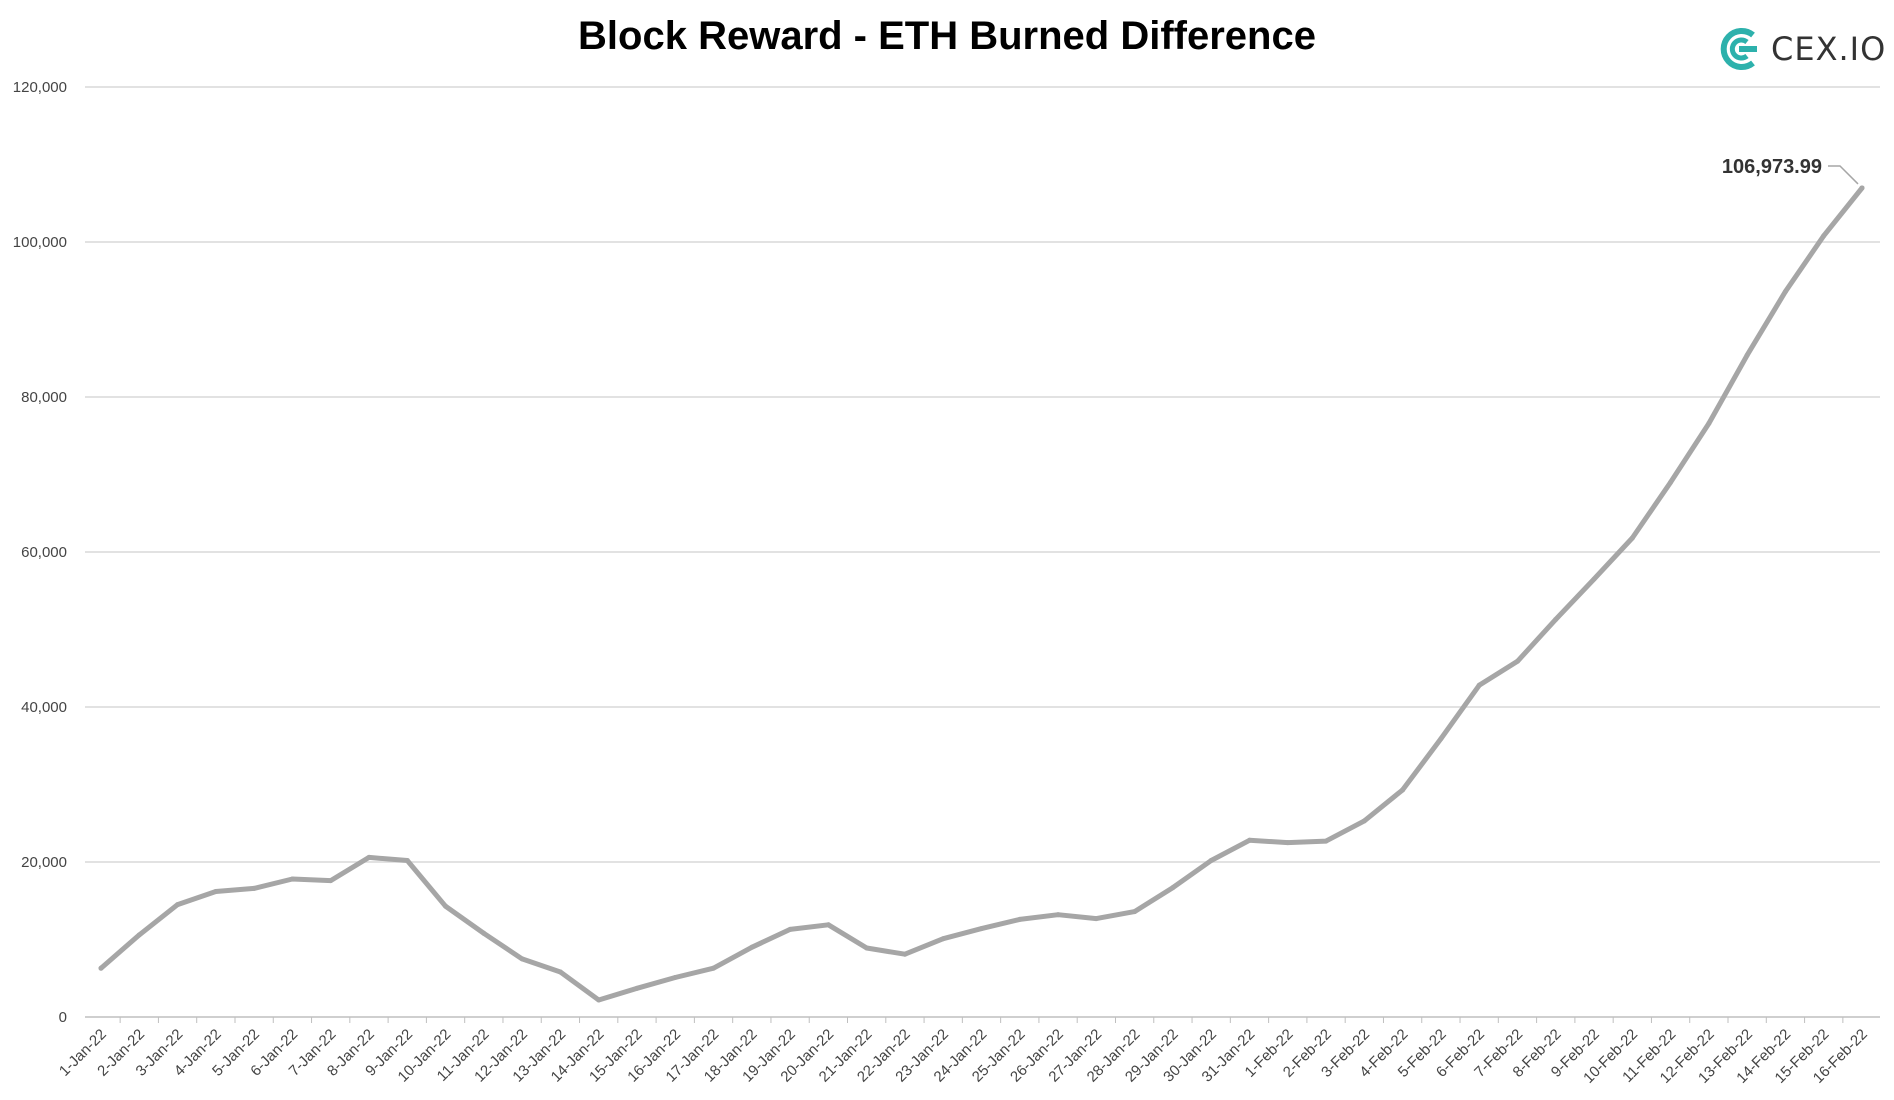 The width and height of the screenshot is (1894, 1100). I want to click on annotation-label: 106,973.99, so click(1772, 167).